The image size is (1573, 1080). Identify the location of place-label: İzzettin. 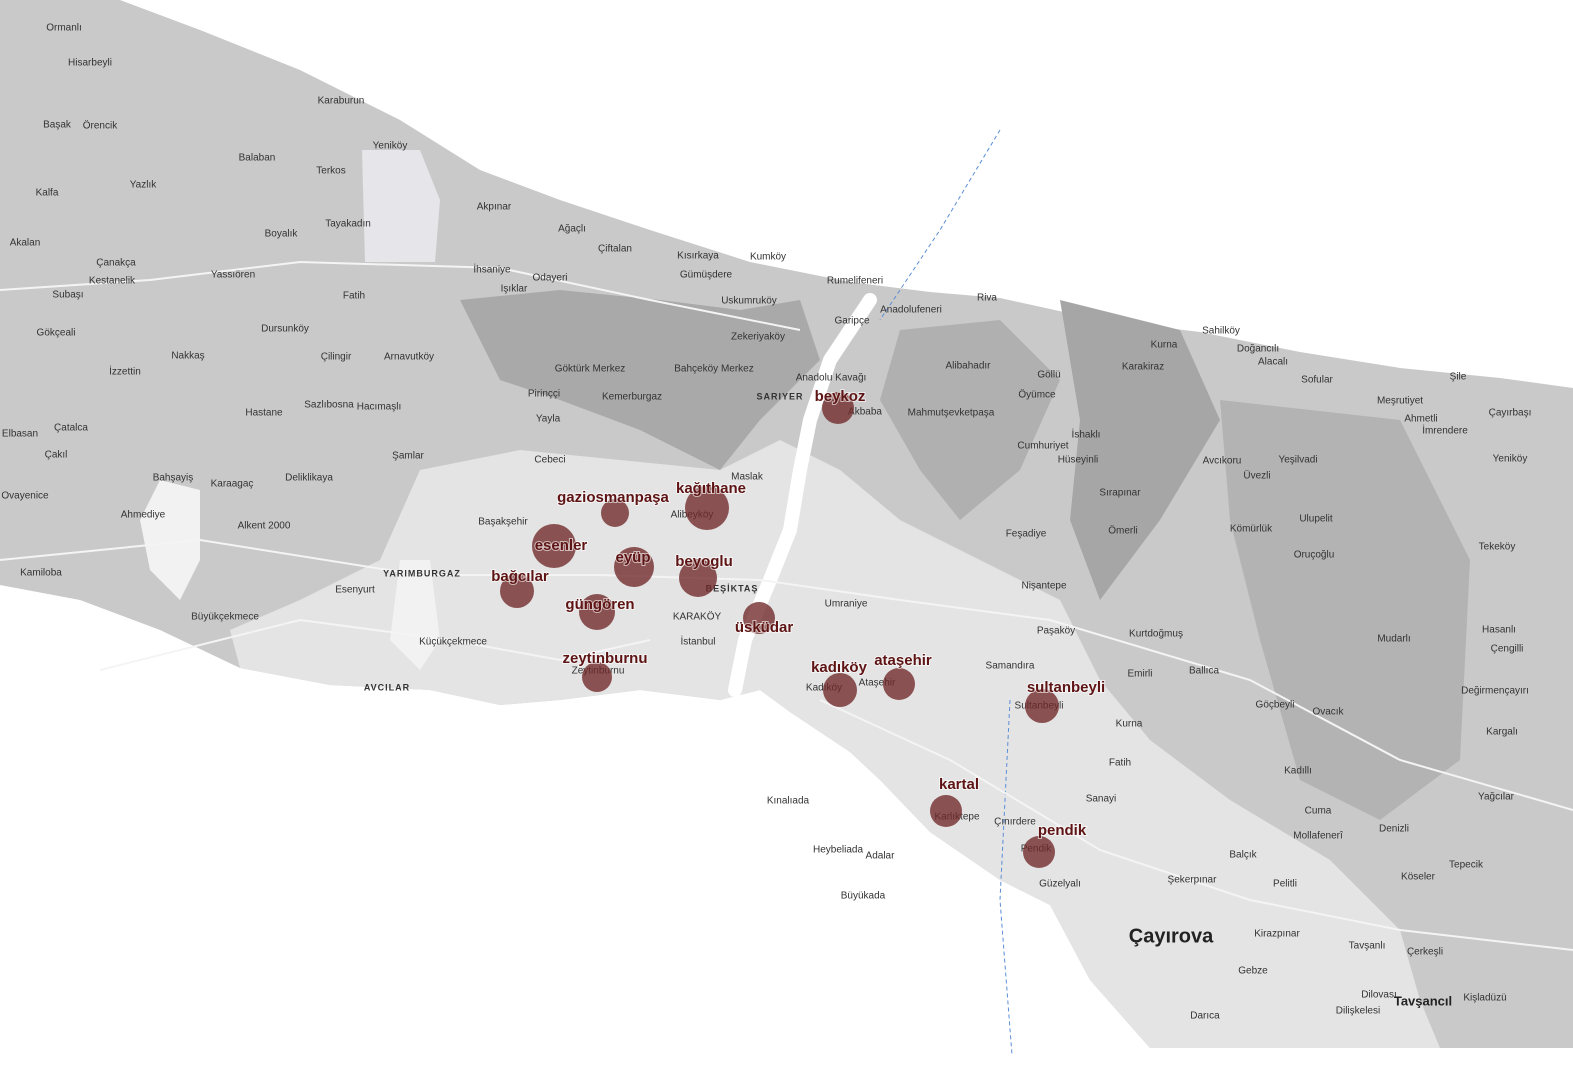
(125, 371).